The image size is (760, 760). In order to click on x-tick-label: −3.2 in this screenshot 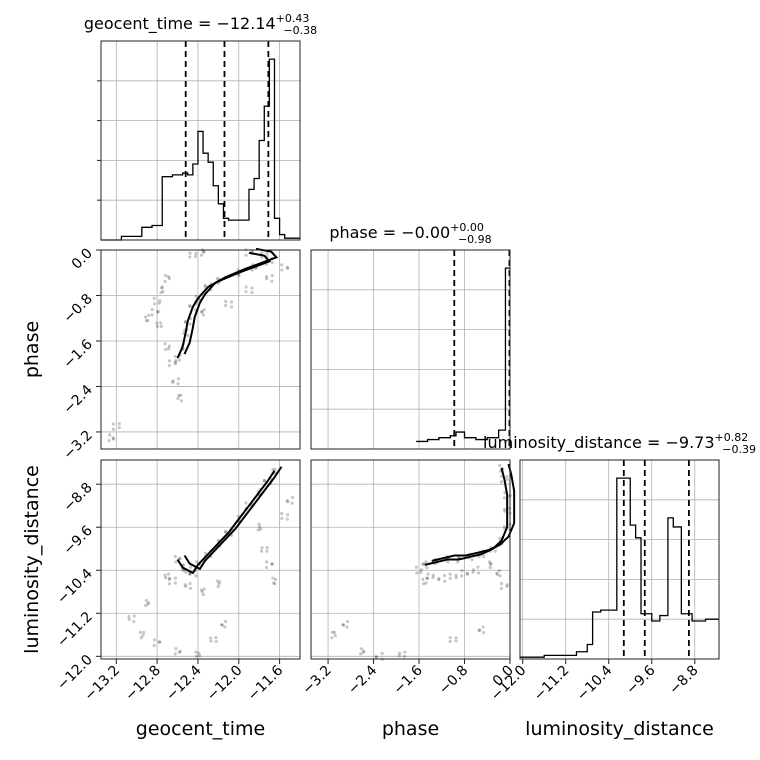, I will do `click(317, 680)`.